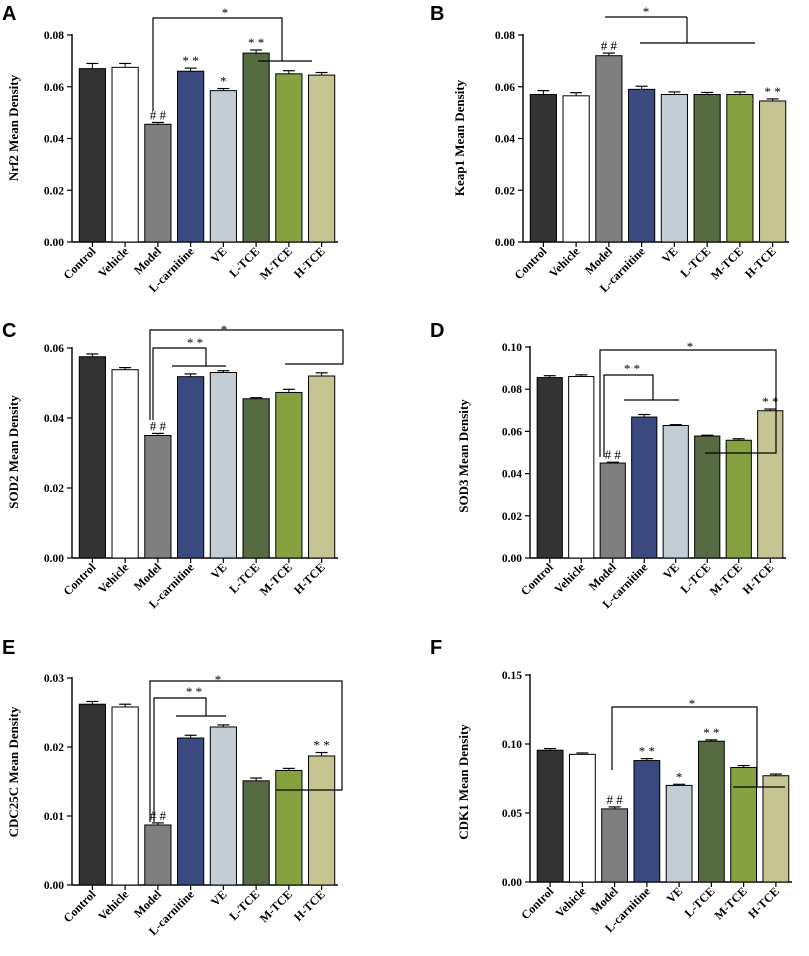 The height and width of the screenshot is (956, 809). Describe the element at coordinates (232, 64) in the screenshot. I see `annotations-a` at that location.